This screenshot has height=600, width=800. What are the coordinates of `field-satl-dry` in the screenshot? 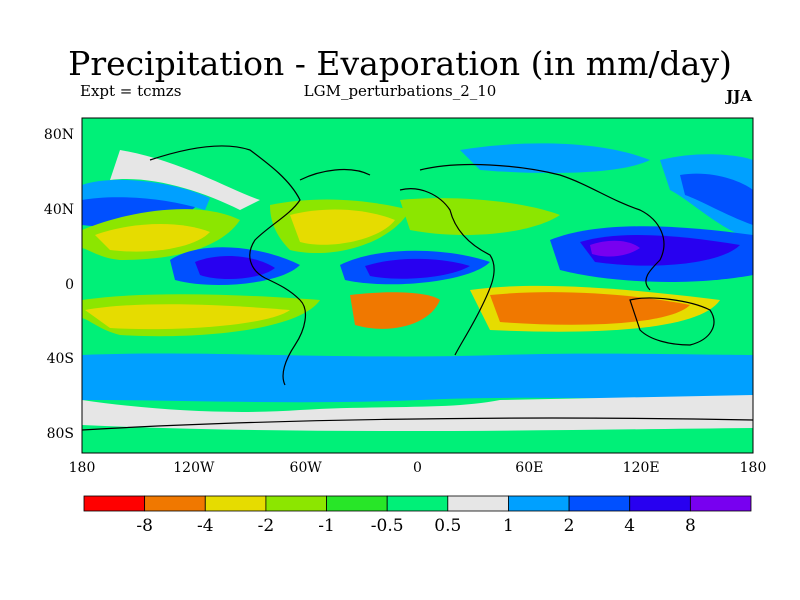 It's located at (395, 310).